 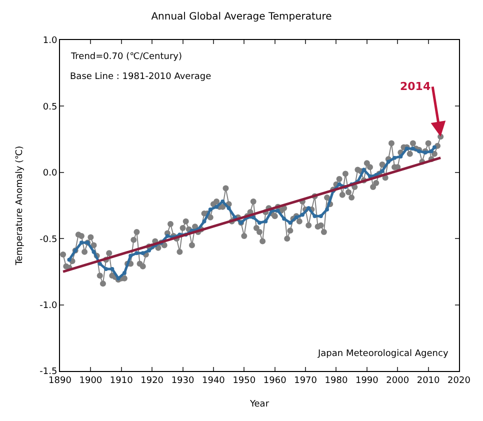 I want to click on annotation: Base Line : 1981-2010 Average, so click(x=141, y=77).